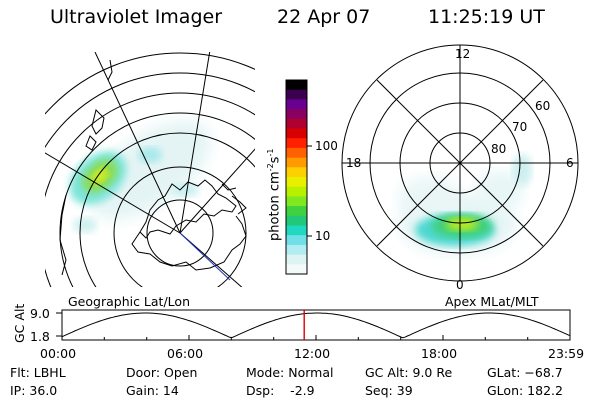  I want to click on apex-mlt-6: 6, so click(570, 163).